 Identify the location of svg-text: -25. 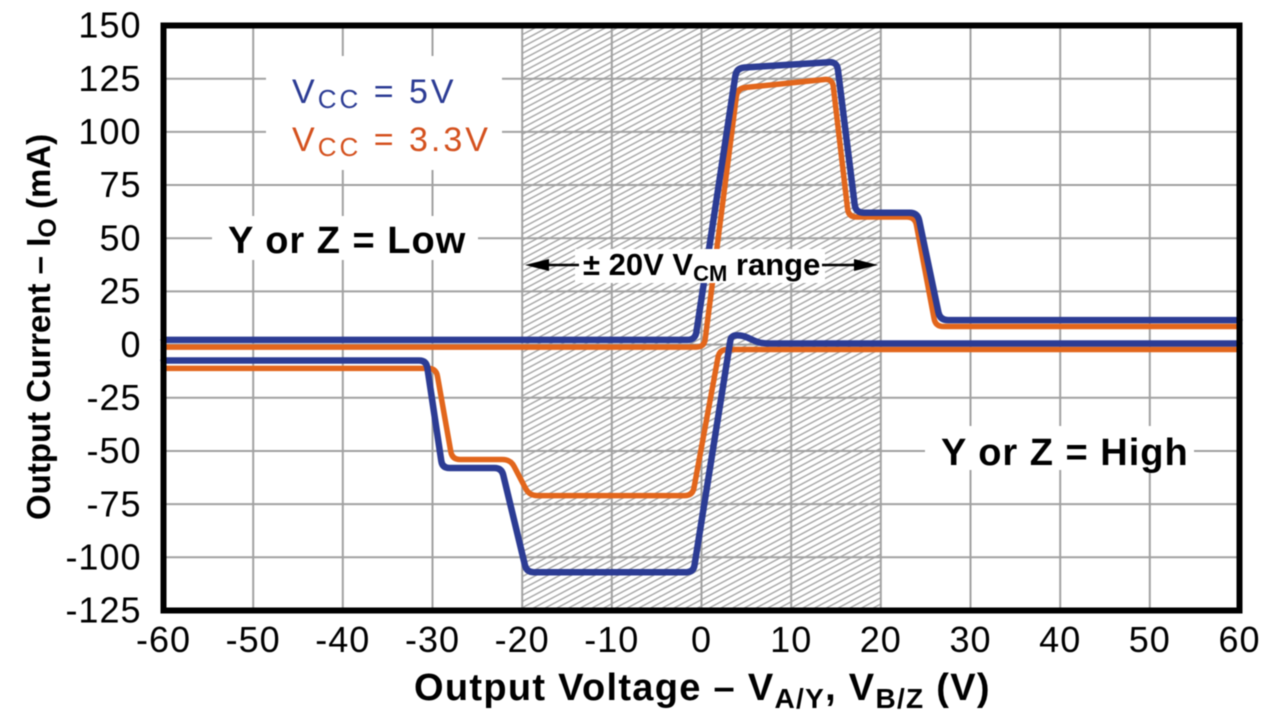
(113, 397).